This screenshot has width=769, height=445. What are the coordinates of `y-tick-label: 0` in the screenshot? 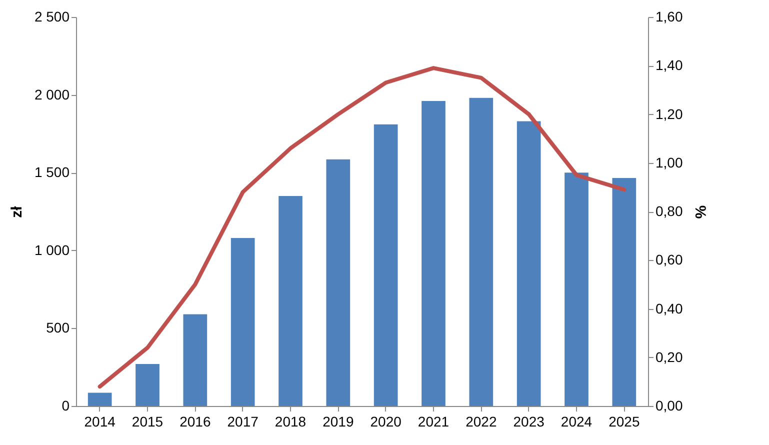 It's located at (66, 406).